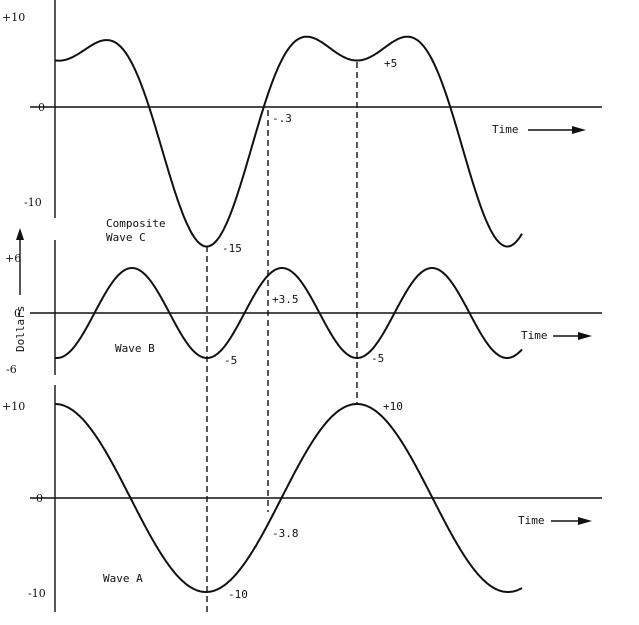 Image resolution: width=639 pixels, height=625 pixels. What do you see at coordinates (230, 360) in the screenshot?
I see `wave-b-annotation-min: -5` at bounding box center [230, 360].